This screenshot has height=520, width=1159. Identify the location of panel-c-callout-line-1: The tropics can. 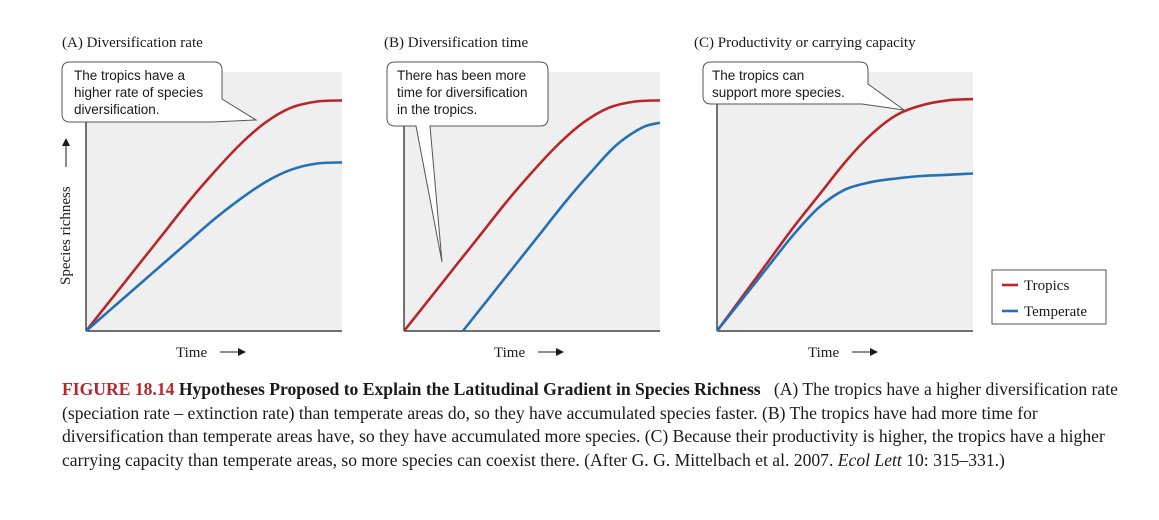
(758, 75).